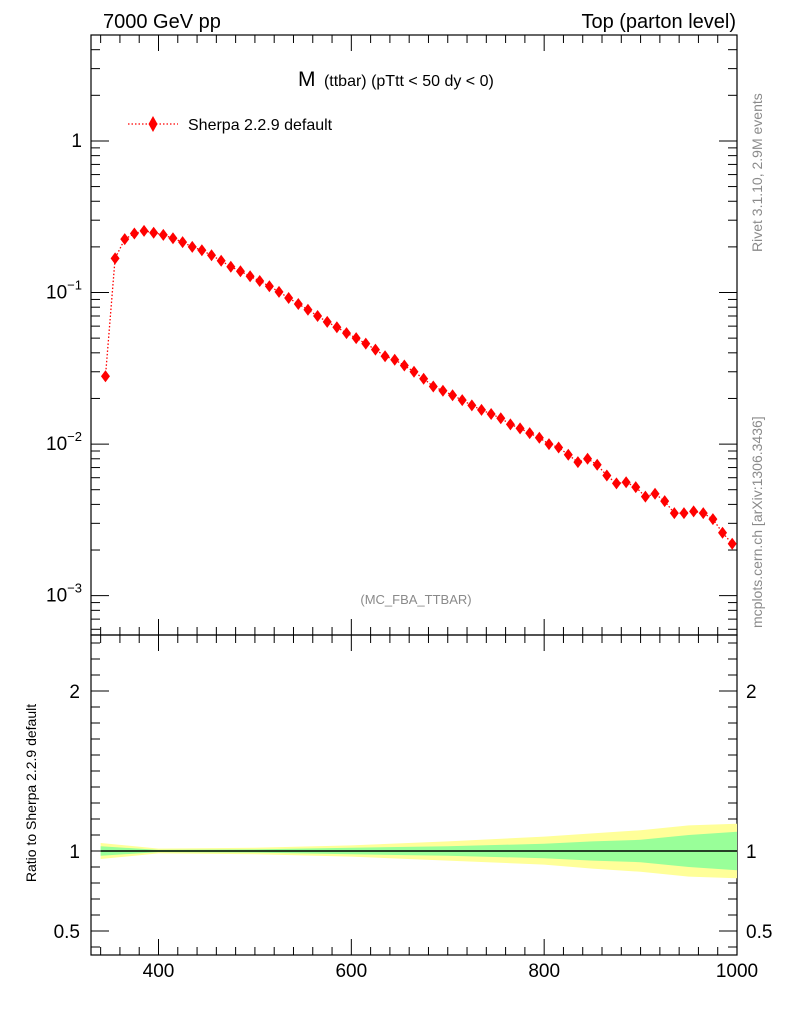 This screenshot has width=786, height=1024. I want to click on y-tick-label: 10⁻², so click(64, 442).